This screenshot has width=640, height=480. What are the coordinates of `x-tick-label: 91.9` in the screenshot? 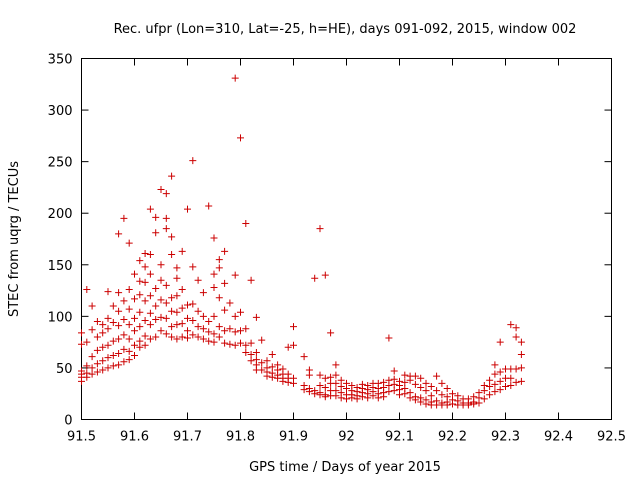 It's located at (293, 437).